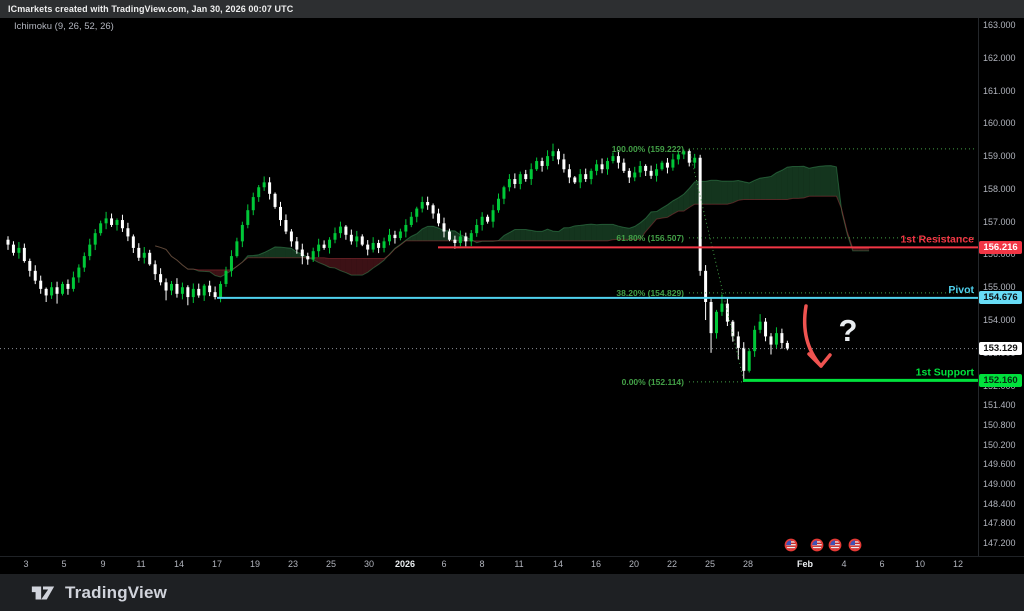  I want to click on fib-100-label: 100.00% (159.222), so click(648, 149).